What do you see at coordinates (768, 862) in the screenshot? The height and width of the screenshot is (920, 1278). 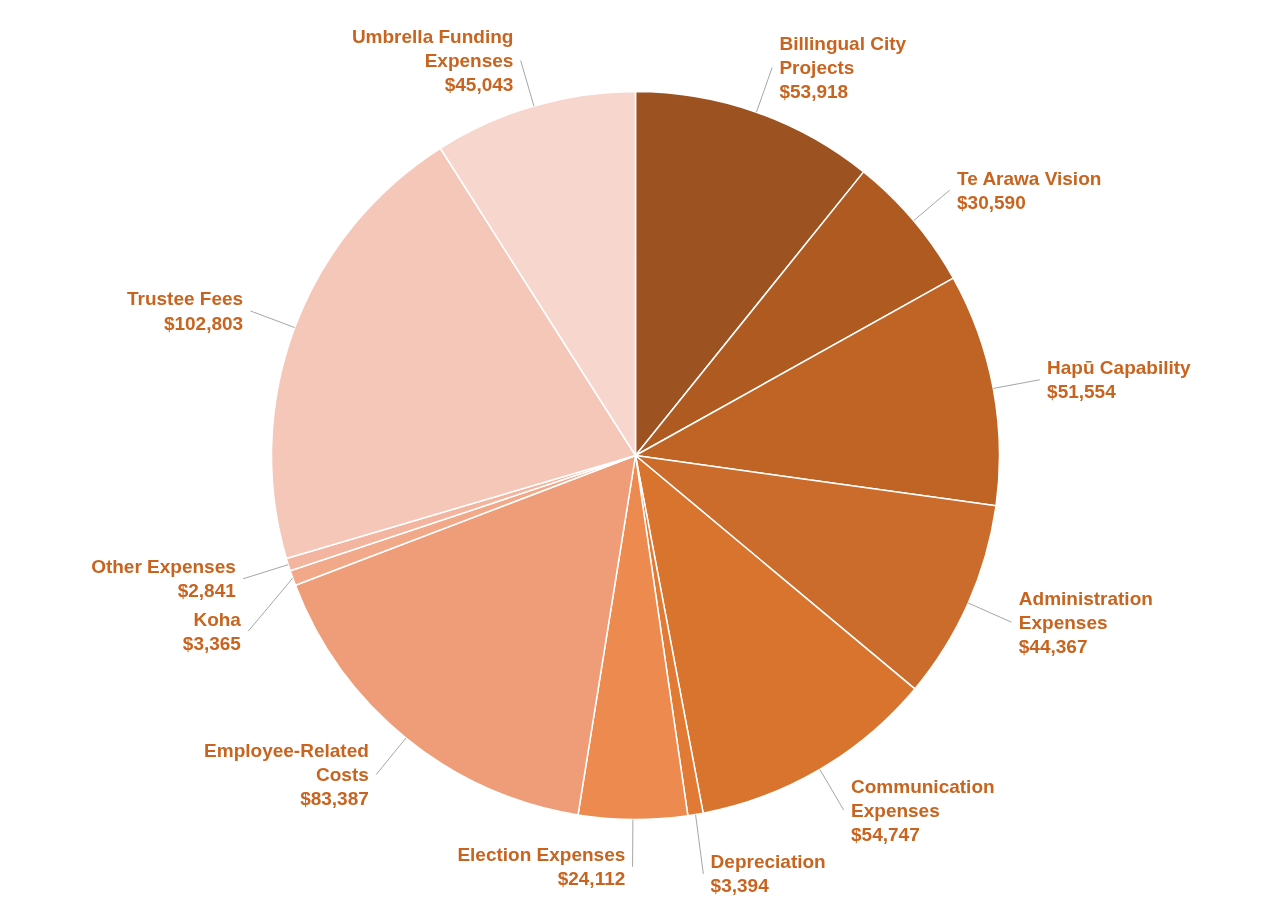 I see `slice-label: Depreciation` at bounding box center [768, 862].